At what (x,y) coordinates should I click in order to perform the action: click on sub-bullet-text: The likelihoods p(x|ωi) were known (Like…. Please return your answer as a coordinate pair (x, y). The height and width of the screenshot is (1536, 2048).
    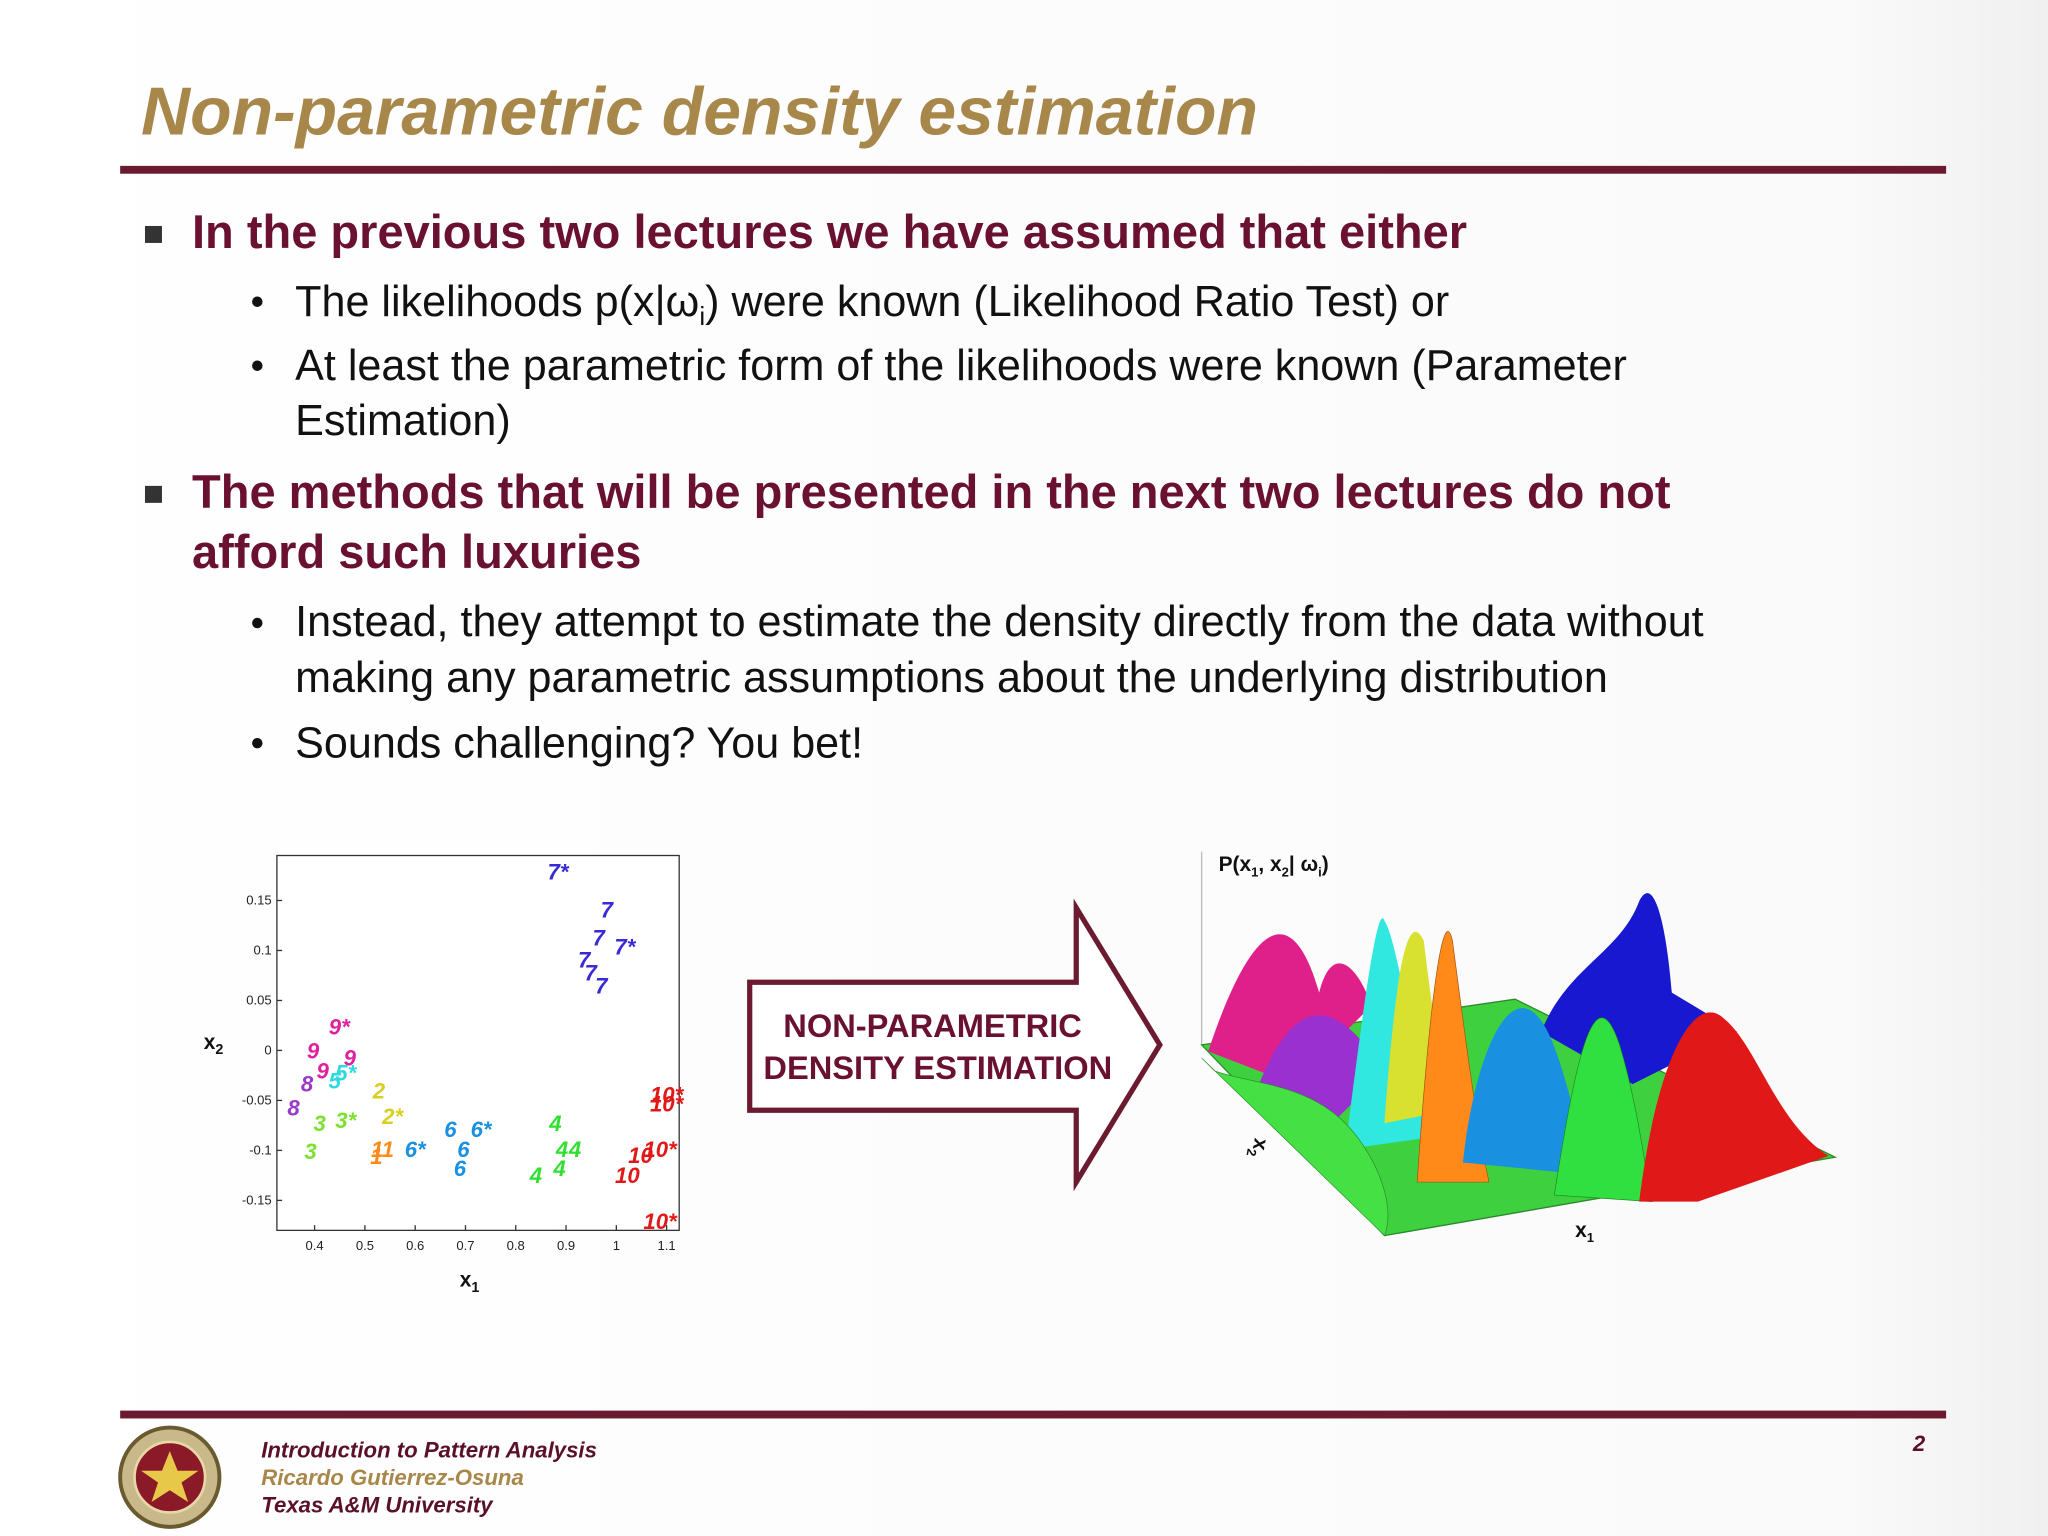
    Looking at the image, I should click on (872, 304).